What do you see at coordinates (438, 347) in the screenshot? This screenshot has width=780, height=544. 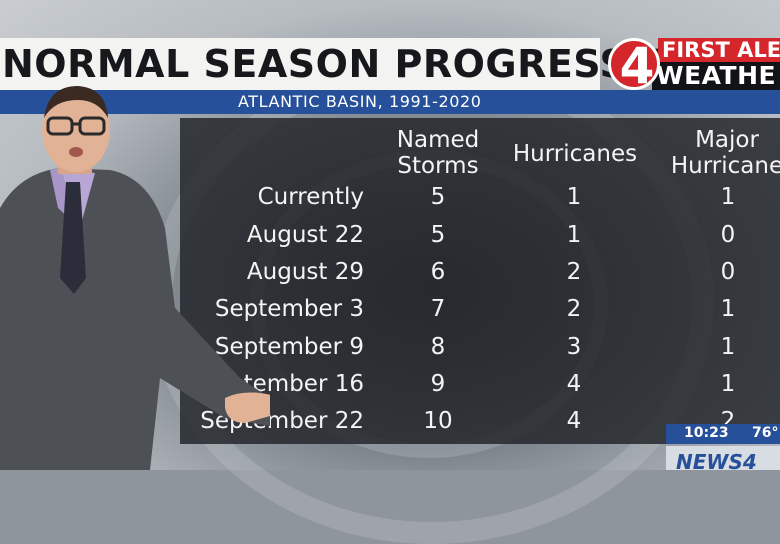 I see `named-storms-value: 8` at bounding box center [438, 347].